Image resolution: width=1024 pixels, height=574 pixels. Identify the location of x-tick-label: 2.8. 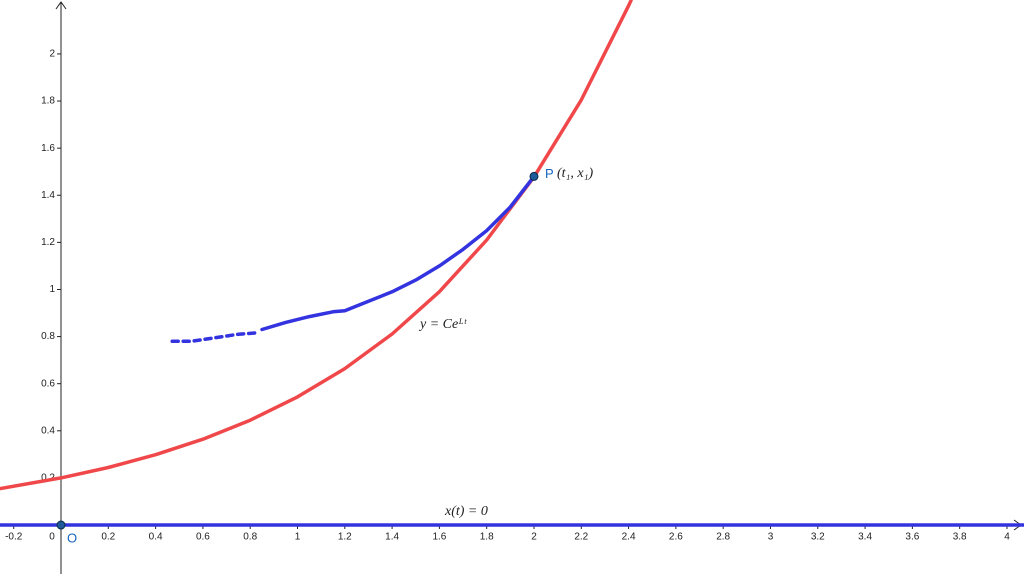
(723, 537).